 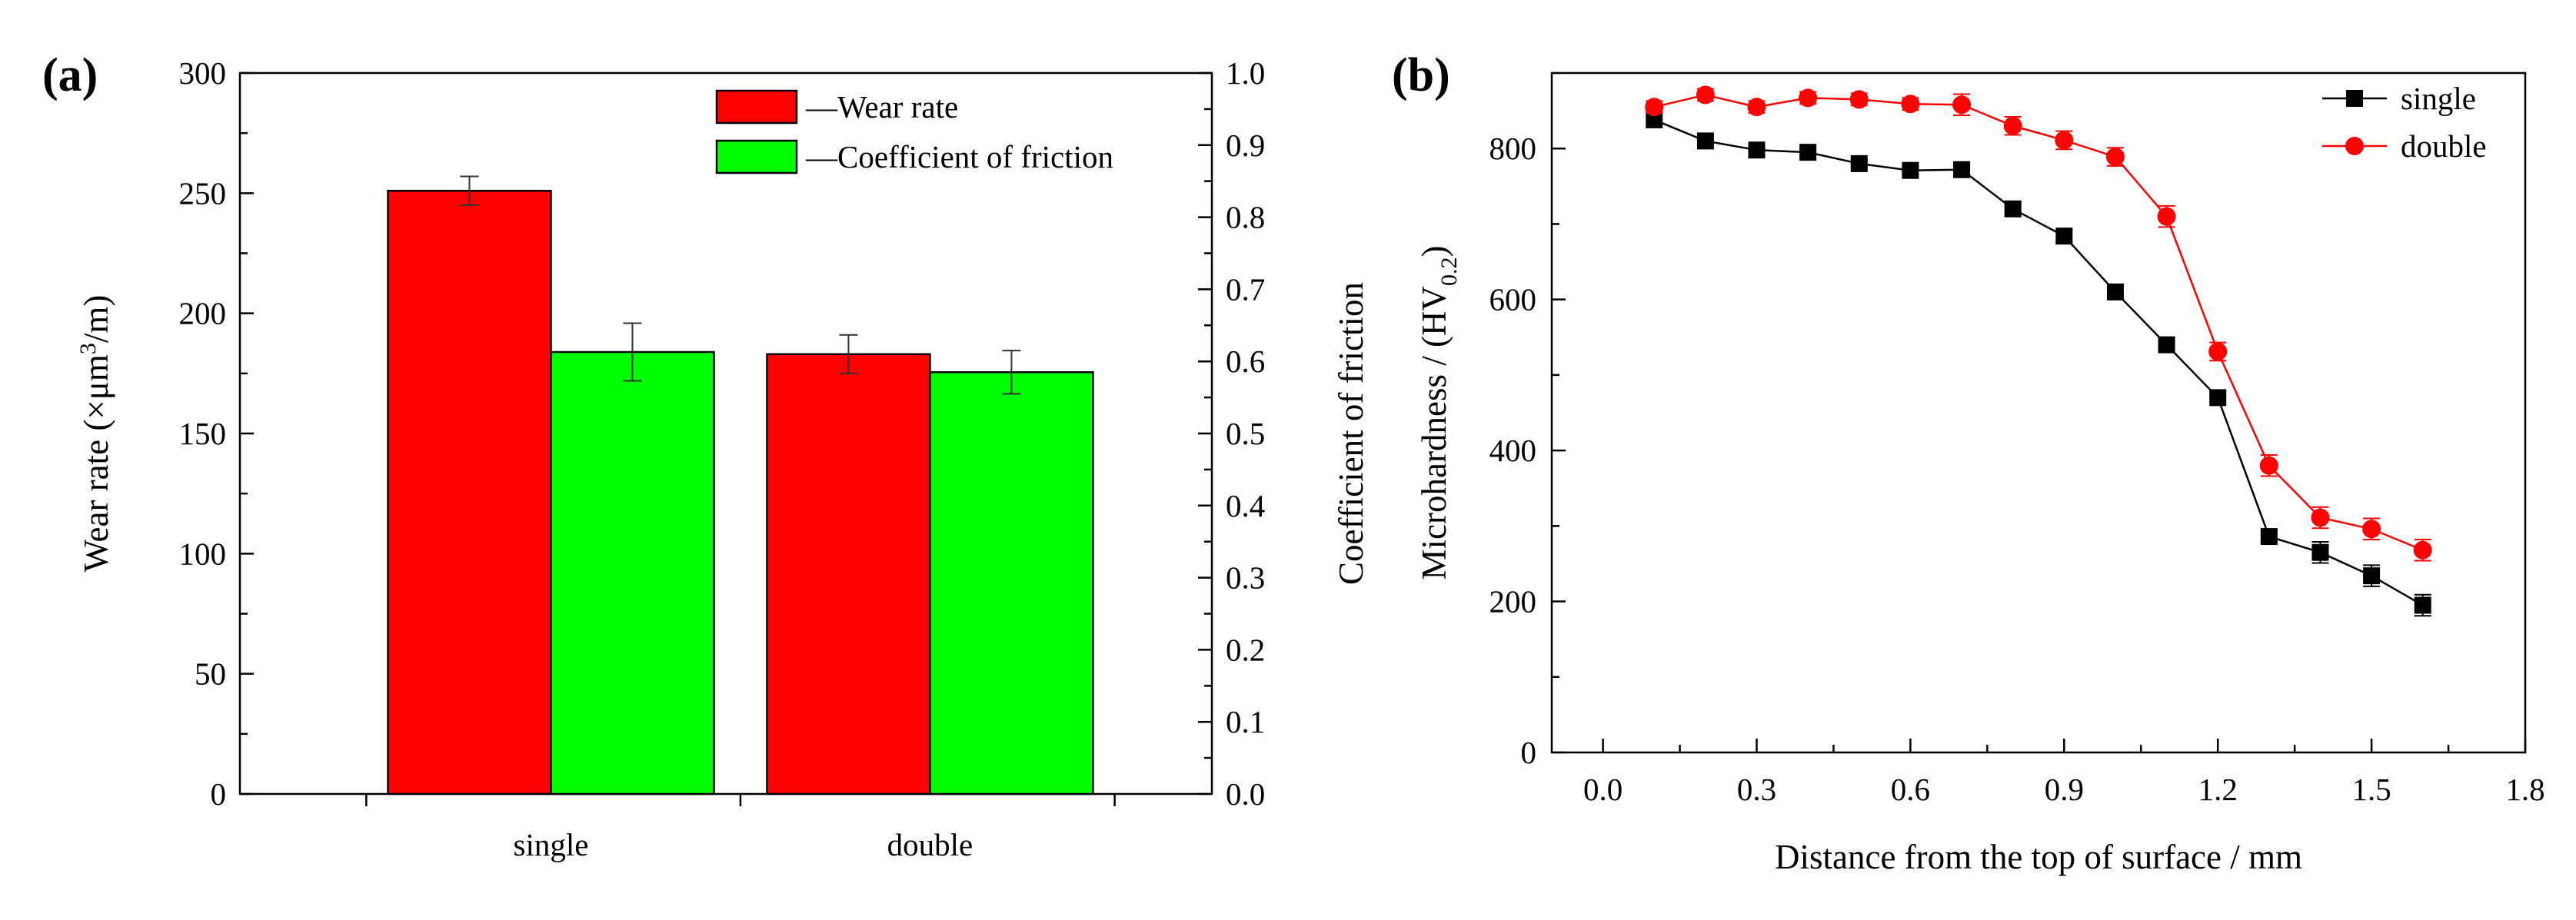 What do you see at coordinates (1513, 450) in the screenshot?
I see `y-tick-label-b: 400` at bounding box center [1513, 450].